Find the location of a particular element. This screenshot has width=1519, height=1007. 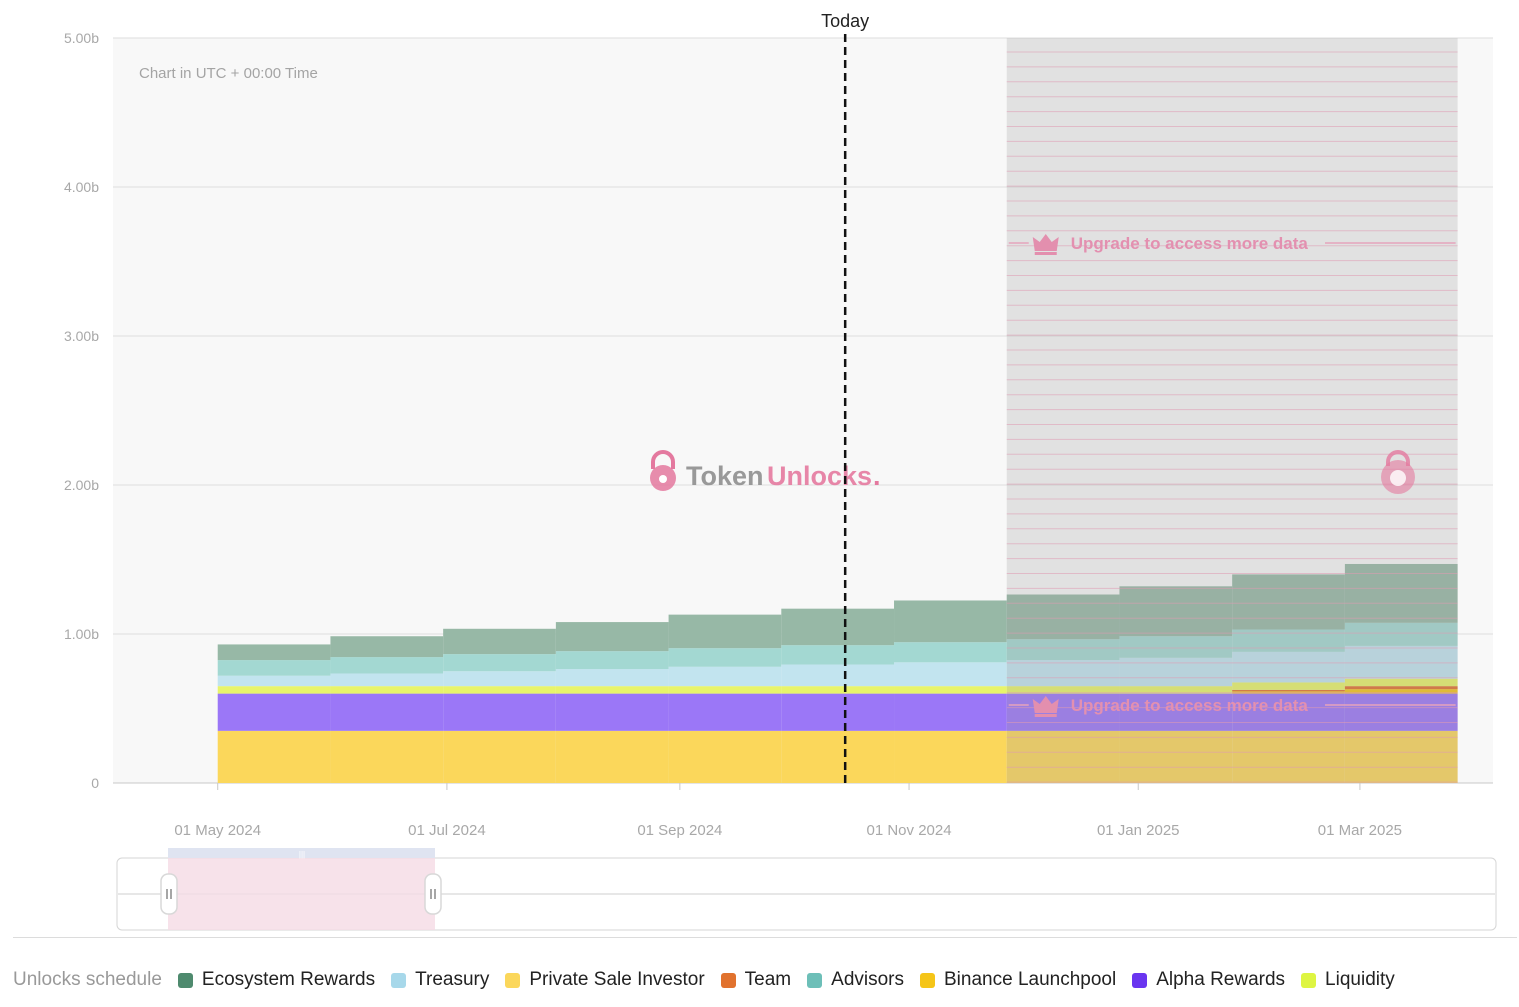

legend-item-ecosystem-rewards: Ecosystem Rewards is located at coordinates (276, 980).